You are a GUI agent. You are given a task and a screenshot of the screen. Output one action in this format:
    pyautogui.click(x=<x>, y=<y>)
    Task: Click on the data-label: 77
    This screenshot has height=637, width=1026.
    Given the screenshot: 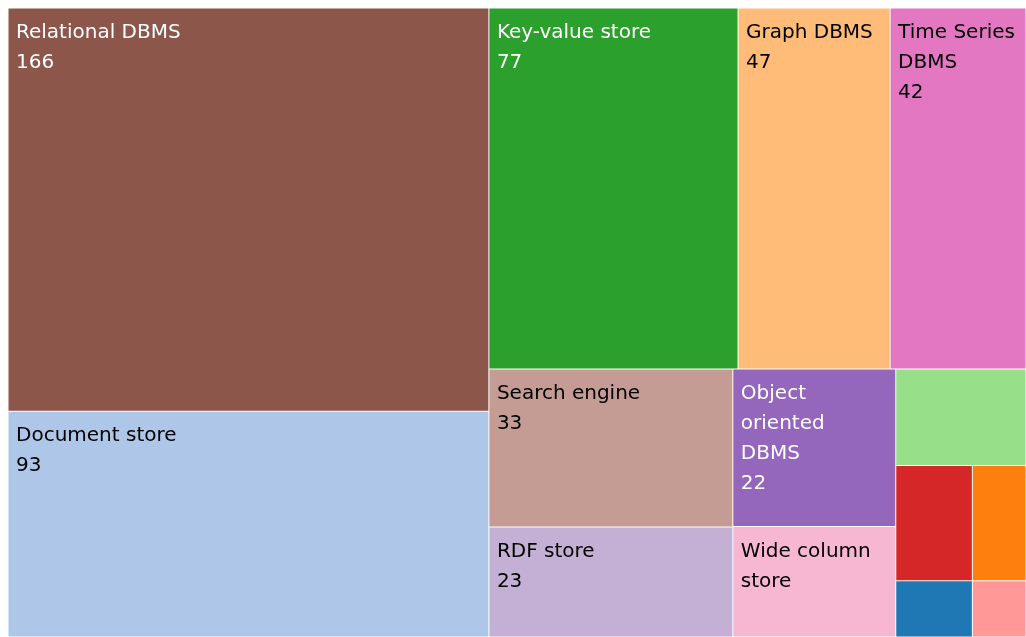 What is the action you would take?
    pyautogui.click(x=509, y=61)
    